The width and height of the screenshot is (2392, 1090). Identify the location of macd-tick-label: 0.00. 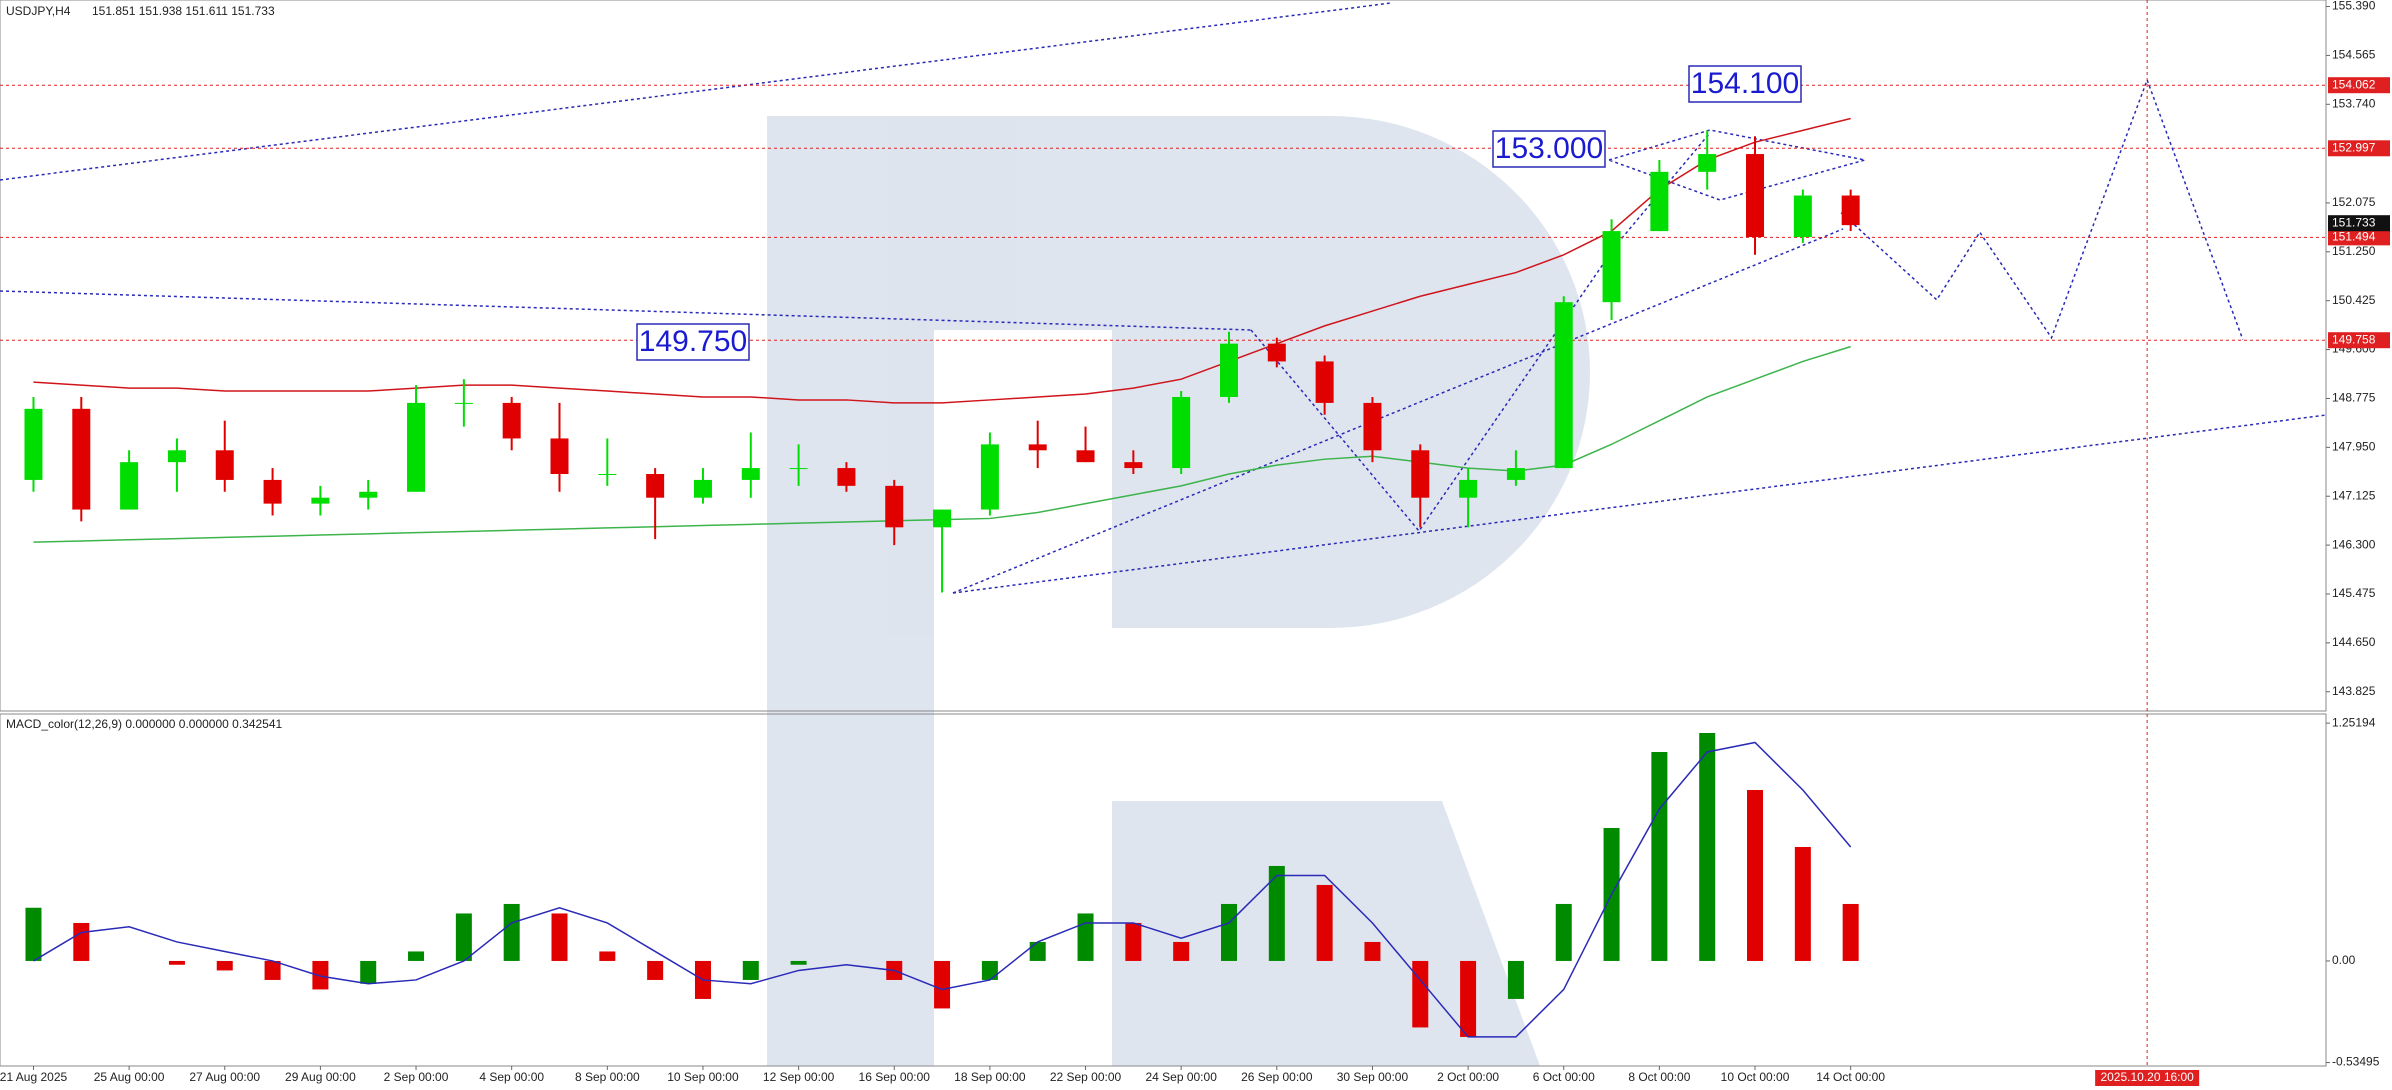
(2344, 960).